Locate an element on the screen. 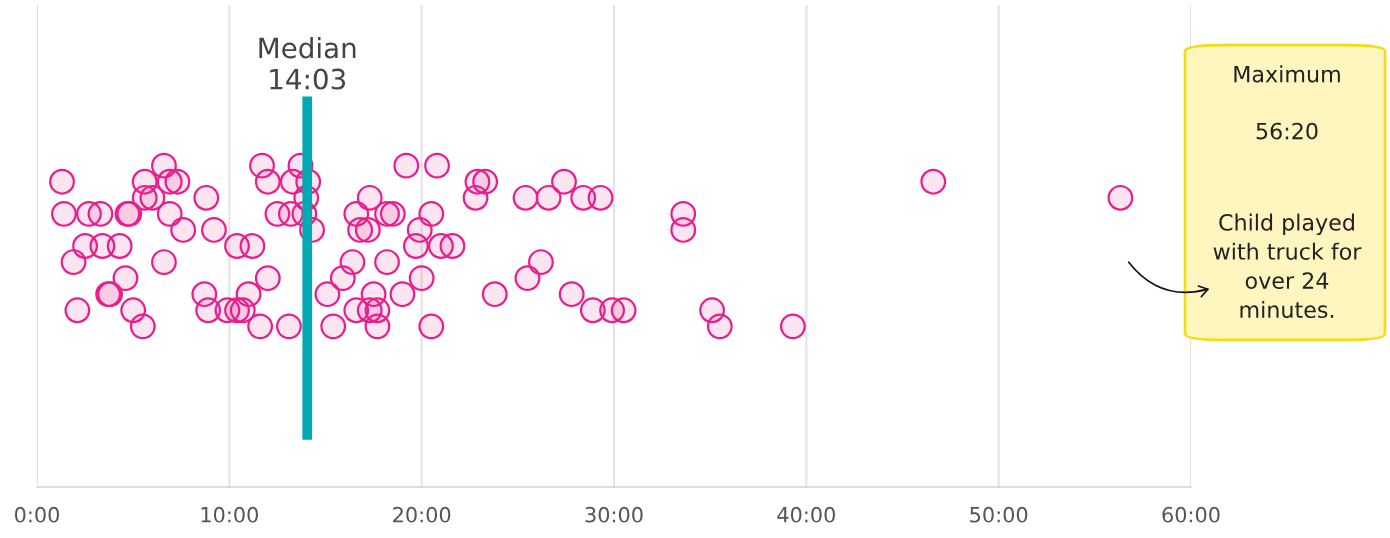 The width and height of the screenshot is (1390, 538). x-tick-label: 30:00 is located at coordinates (614, 514).